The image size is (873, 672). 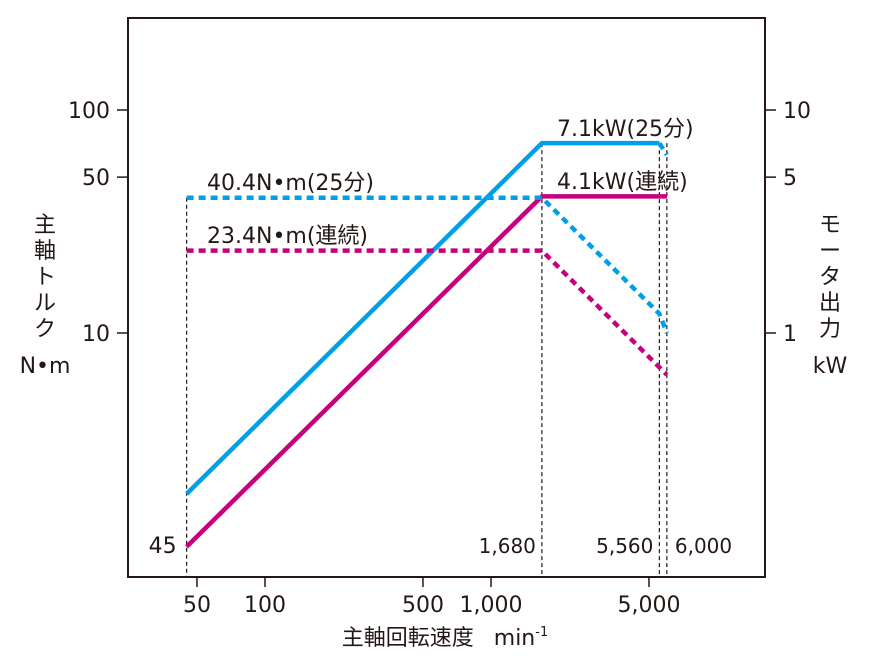 What do you see at coordinates (830, 303) in the screenshot?
I see `y-right-label-char: 出` at bounding box center [830, 303].